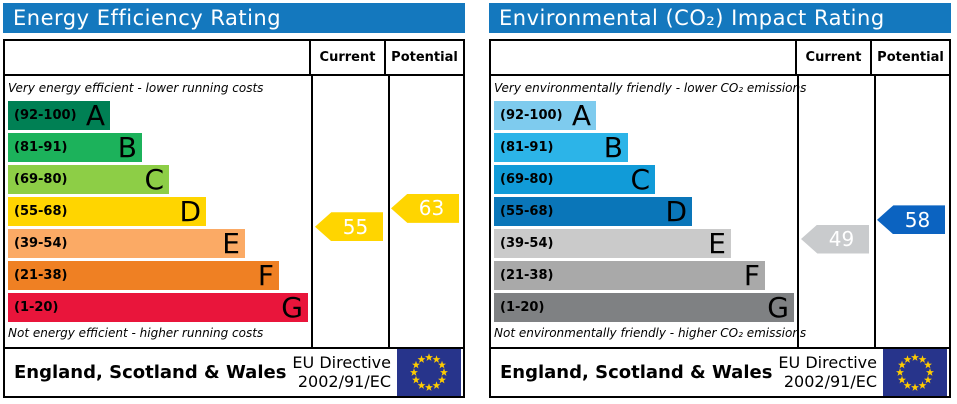  I want to click on panel-title: Environmental (CO₂) Impact Rating, so click(720, 18).